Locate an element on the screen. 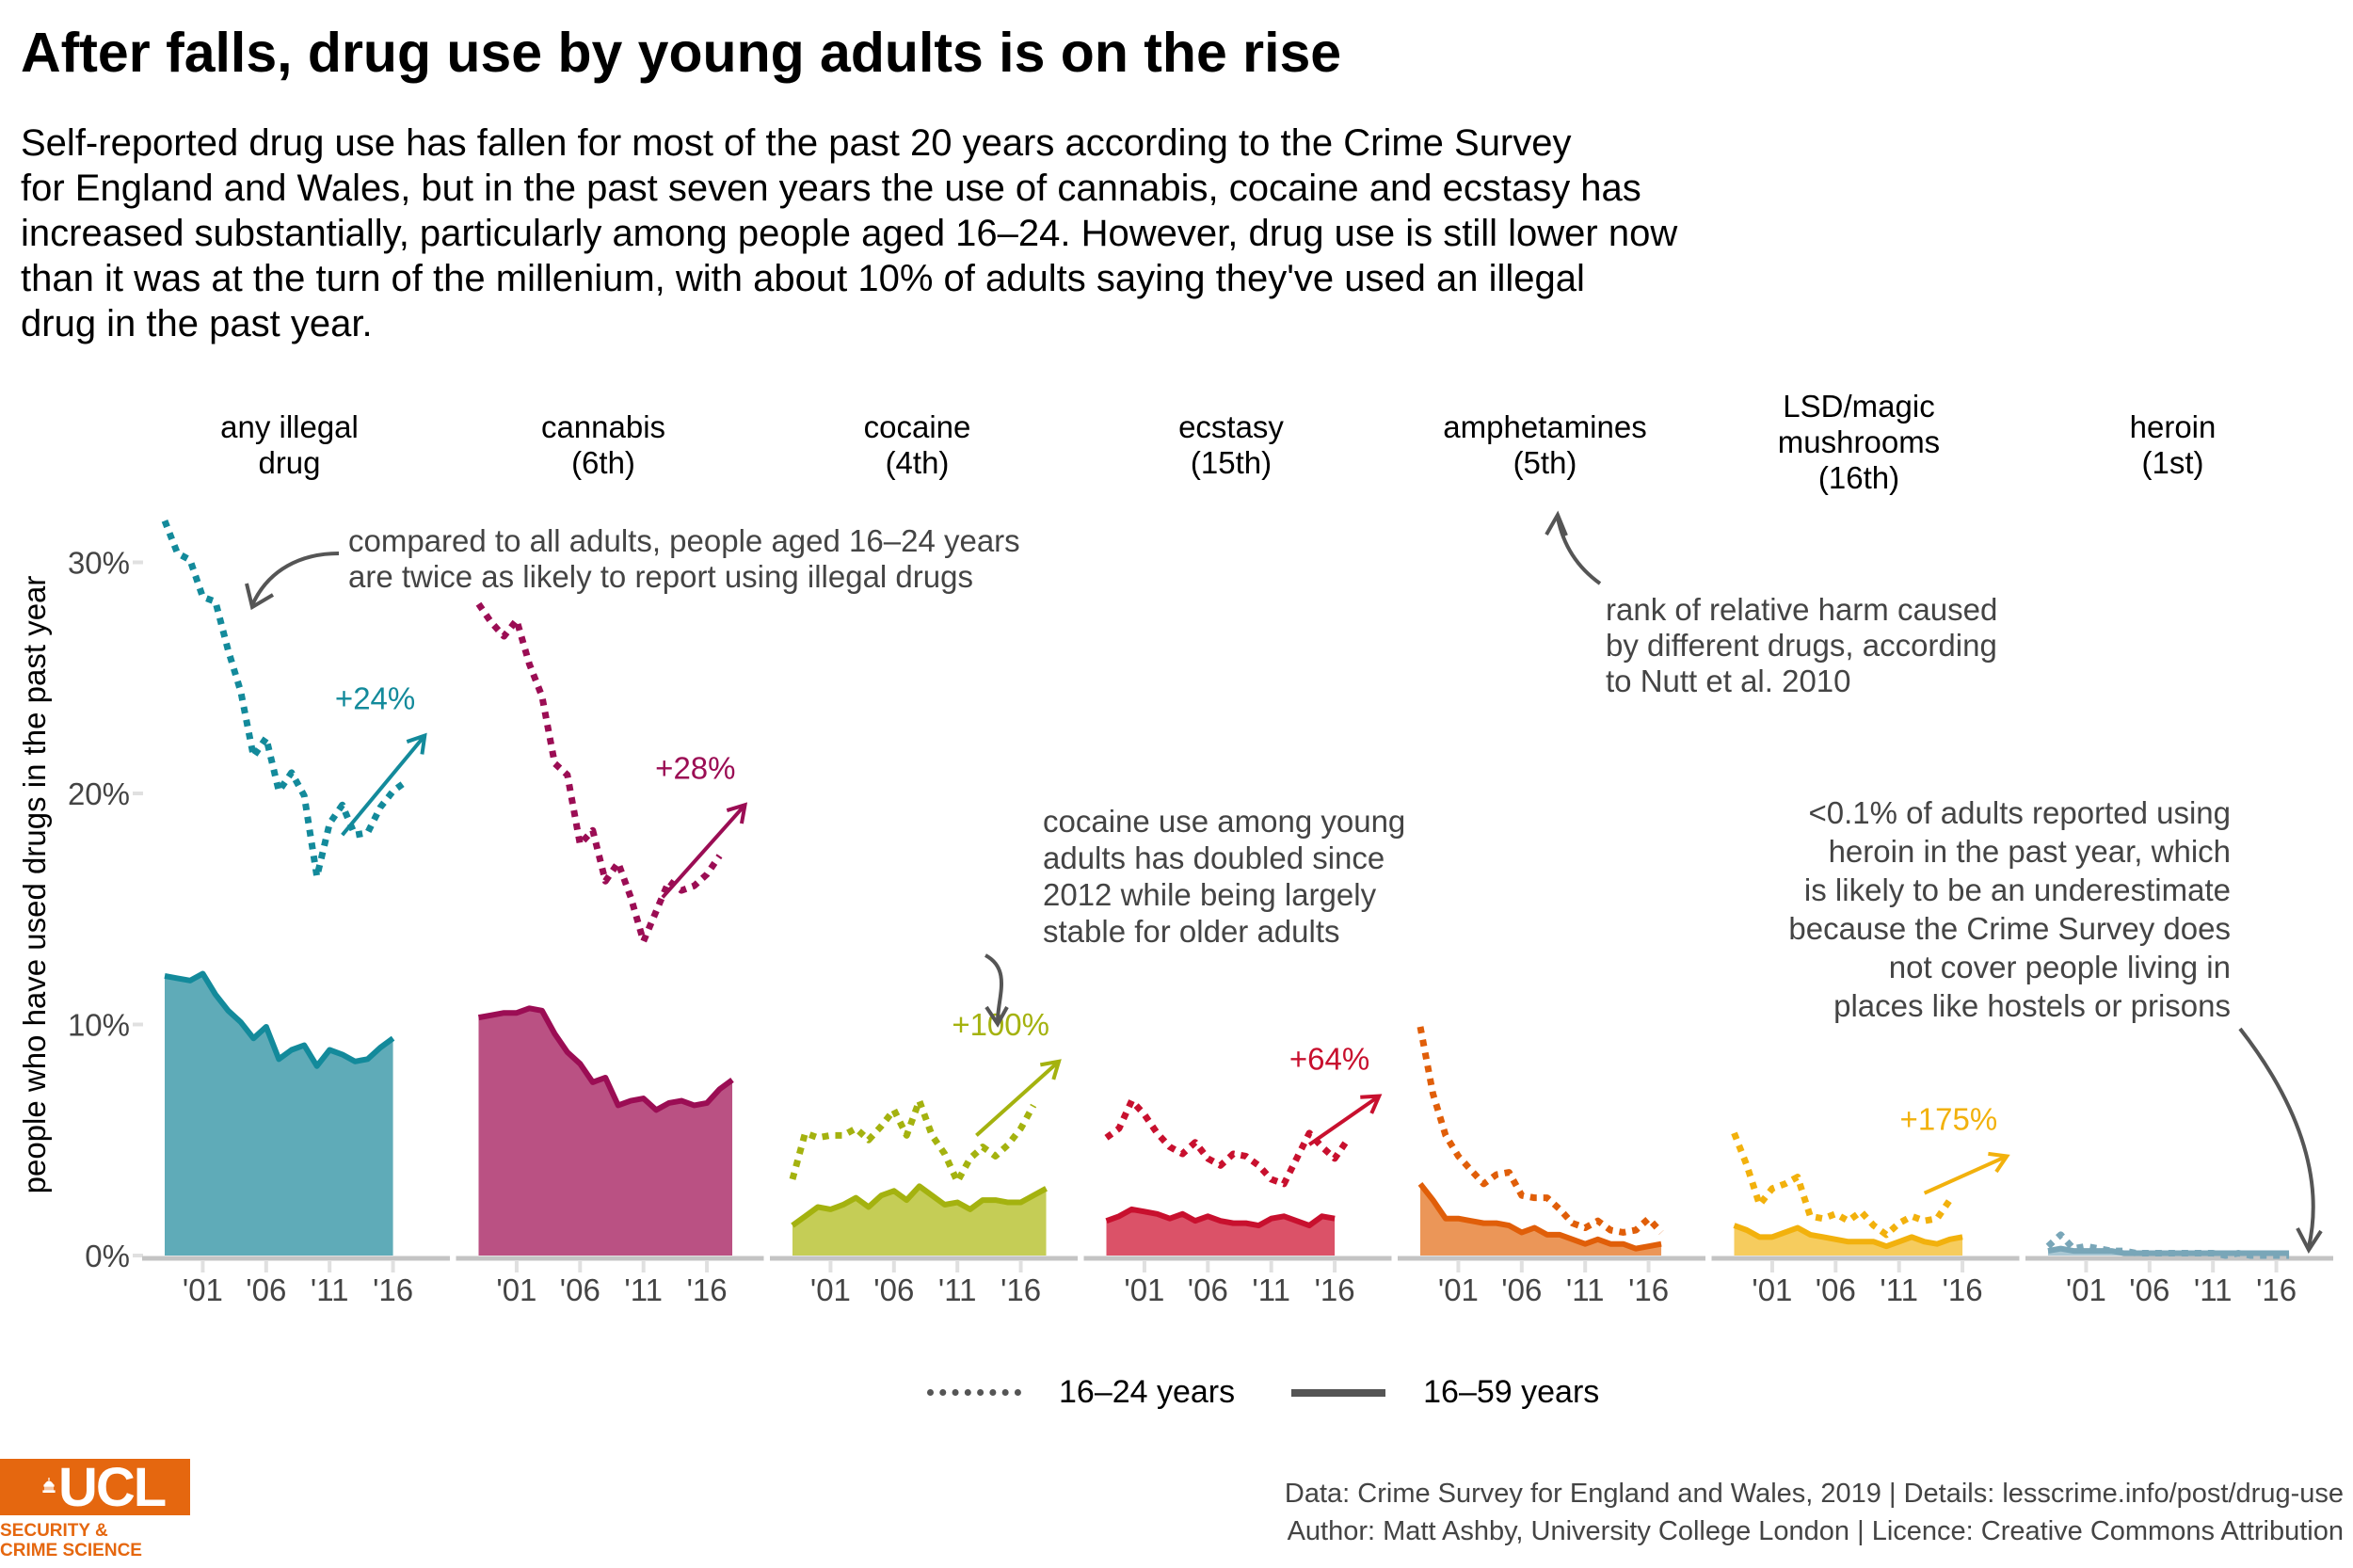 The height and width of the screenshot is (1568, 2353). legend-label-16-59: 16–59 years is located at coordinates (1511, 1392).